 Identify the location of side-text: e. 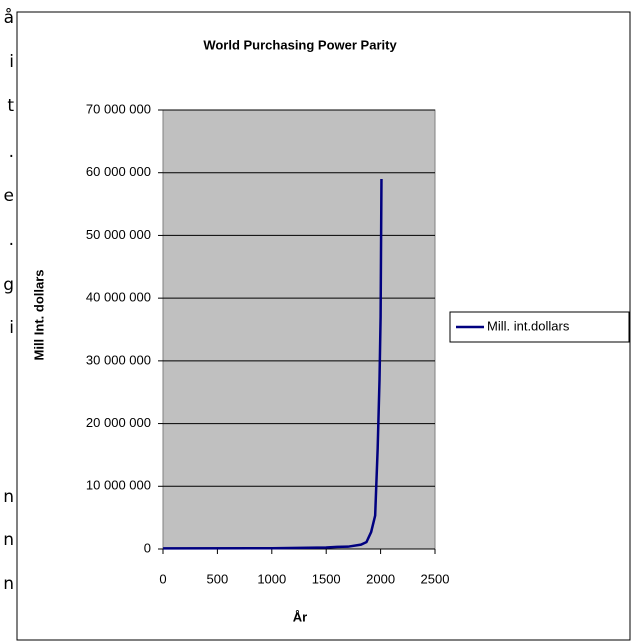
(9, 196).